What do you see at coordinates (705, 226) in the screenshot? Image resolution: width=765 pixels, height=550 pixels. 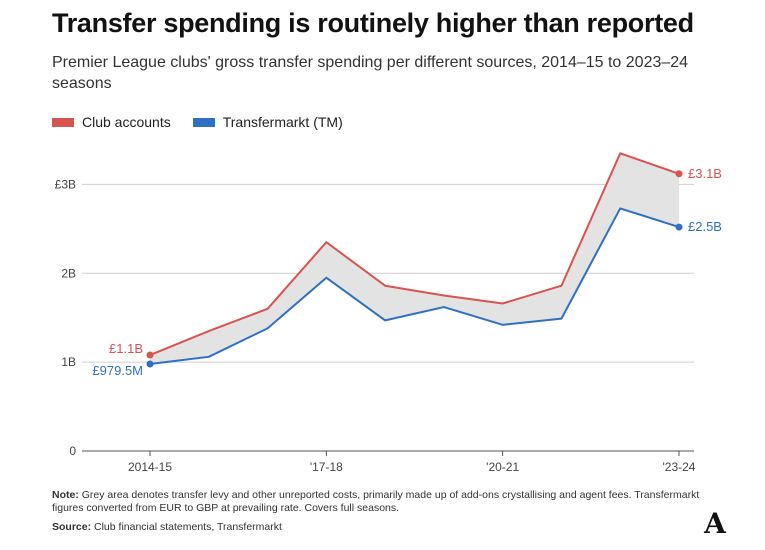 I see `annotation-tm-end: £2.5B` at bounding box center [705, 226].